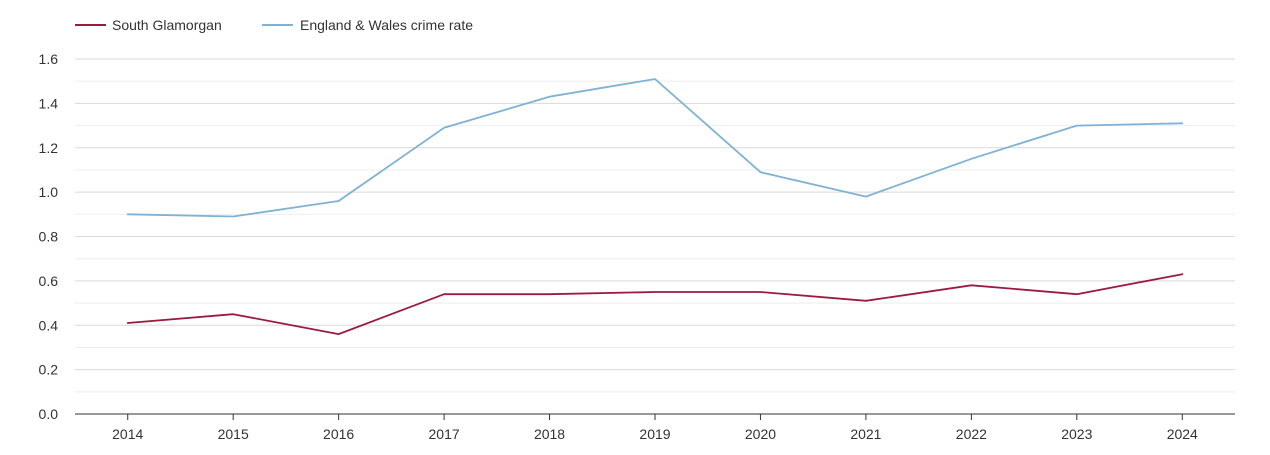  What do you see at coordinates (549, 434) in the screenshot?
I see `x-tick-label: 2018` at bounding box center [549, 434].